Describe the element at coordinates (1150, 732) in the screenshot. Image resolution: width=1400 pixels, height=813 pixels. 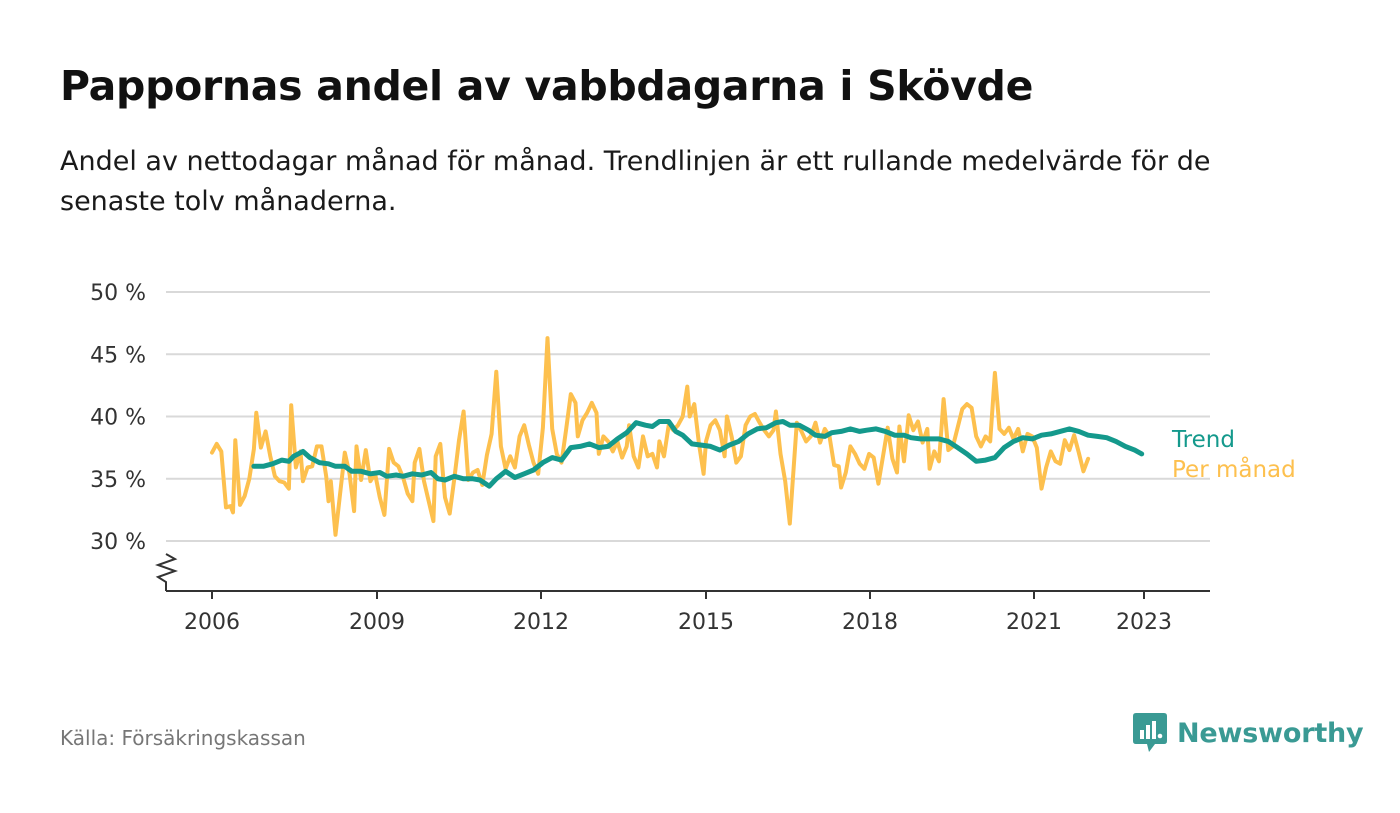
I see `newsworthy-logo-icon` at that location.